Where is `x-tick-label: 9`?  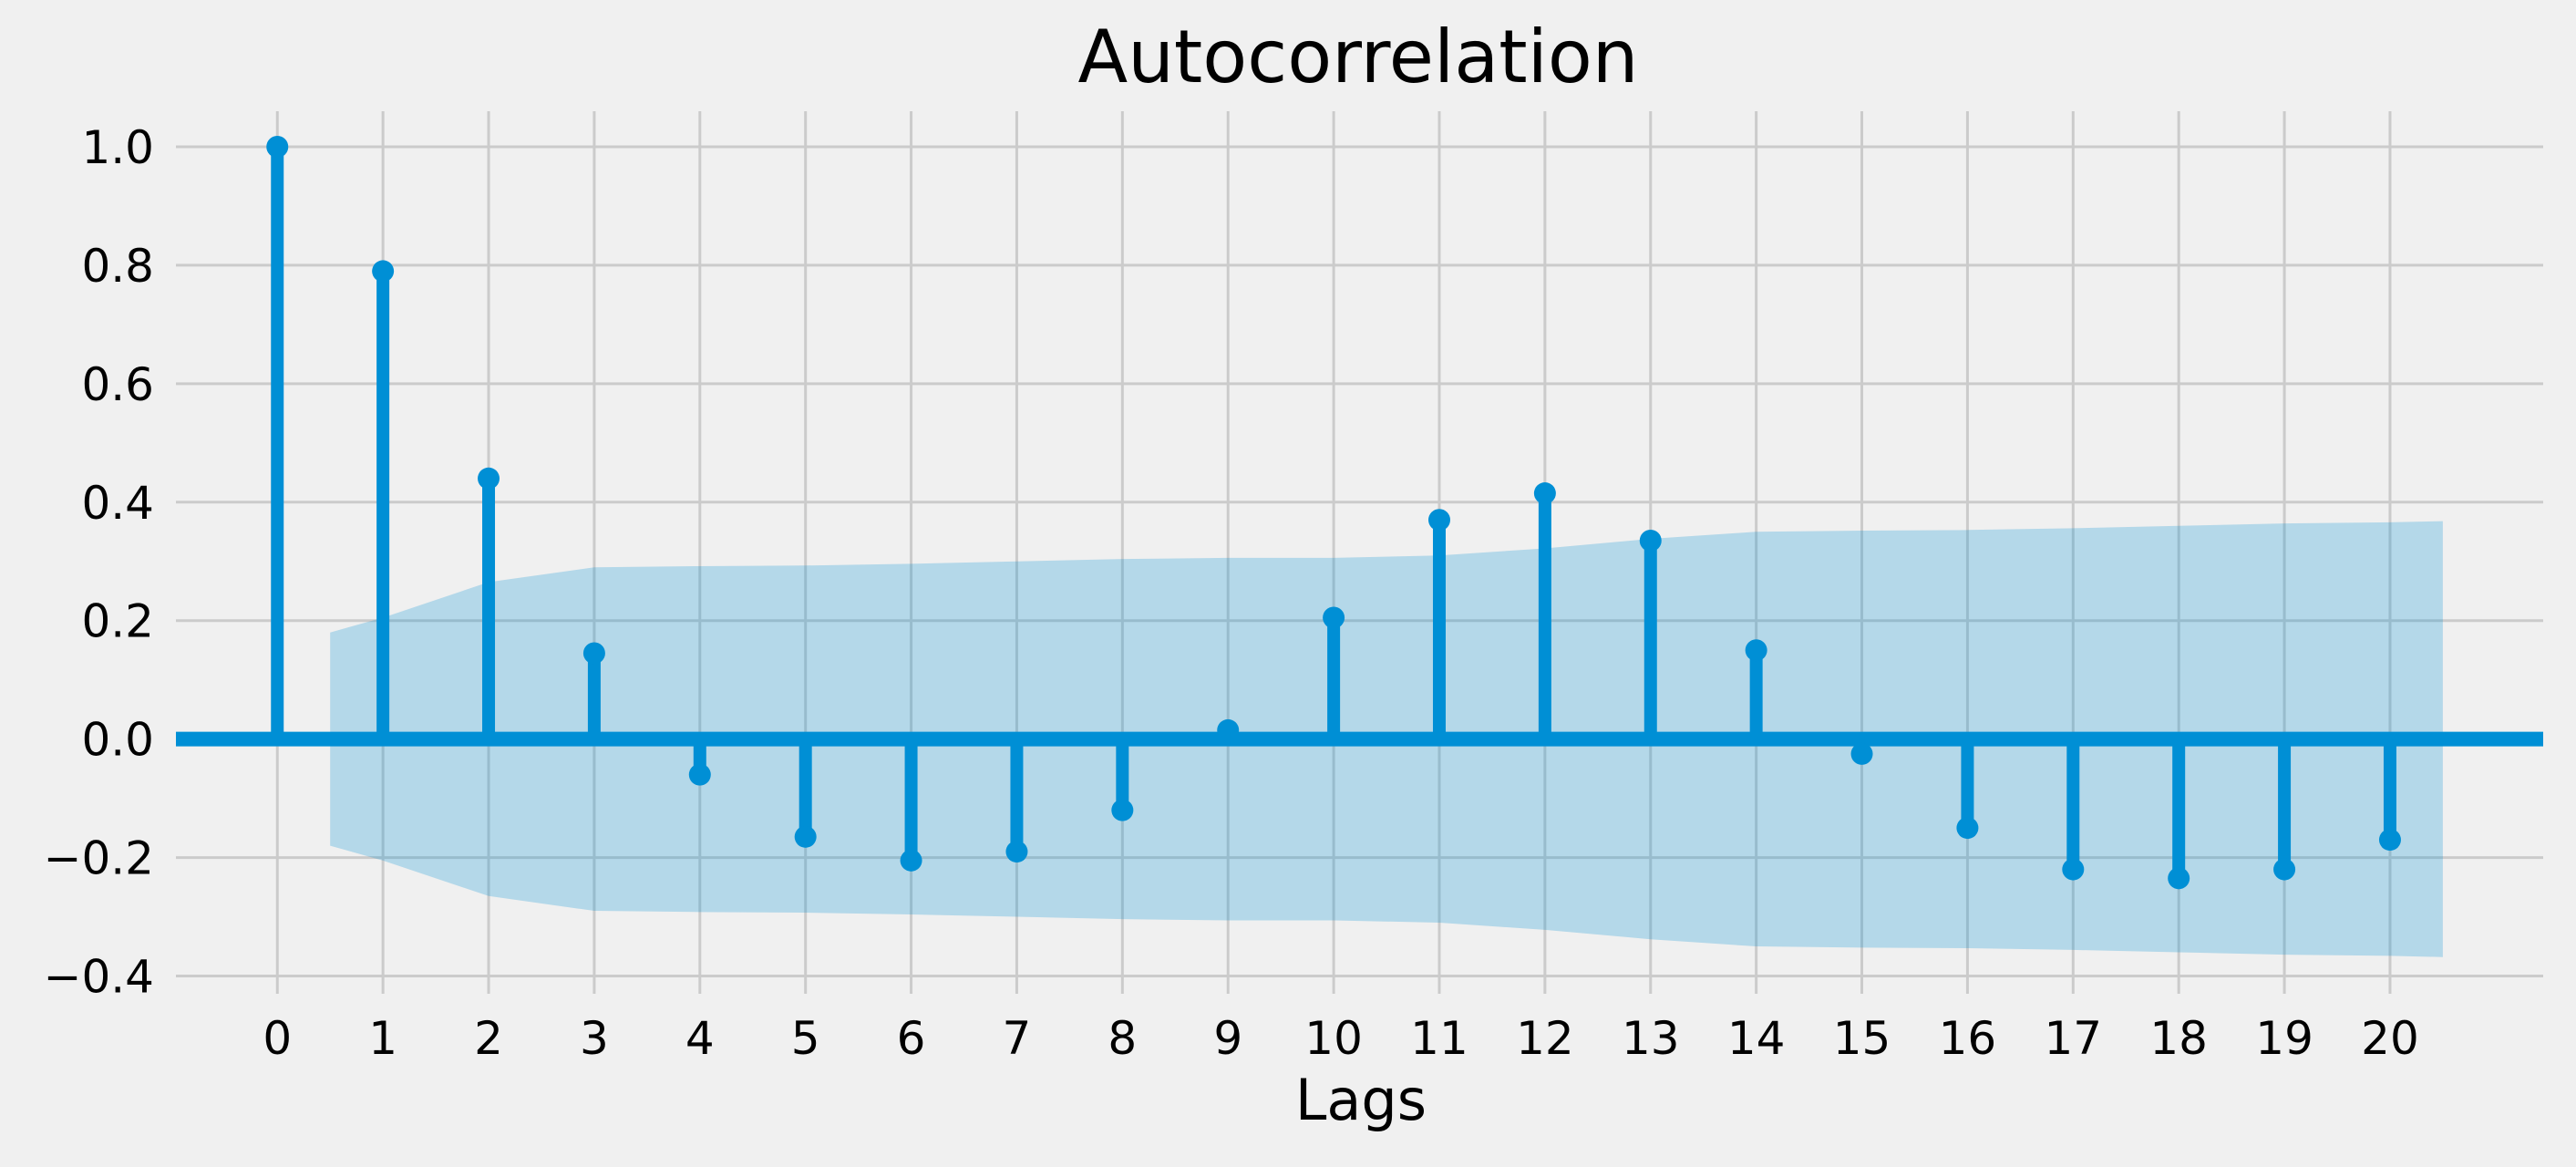 x-tick-label: 9 is located at coordinates (1227, 1038).